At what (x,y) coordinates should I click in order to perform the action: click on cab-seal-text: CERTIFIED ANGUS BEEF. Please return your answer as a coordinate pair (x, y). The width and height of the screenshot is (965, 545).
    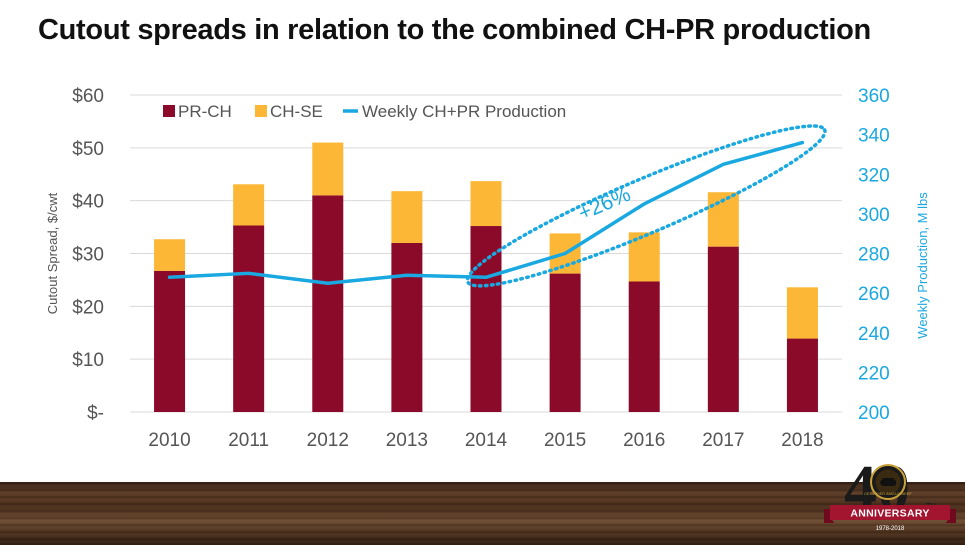
    Looking at the image, I should click on (888, 493).